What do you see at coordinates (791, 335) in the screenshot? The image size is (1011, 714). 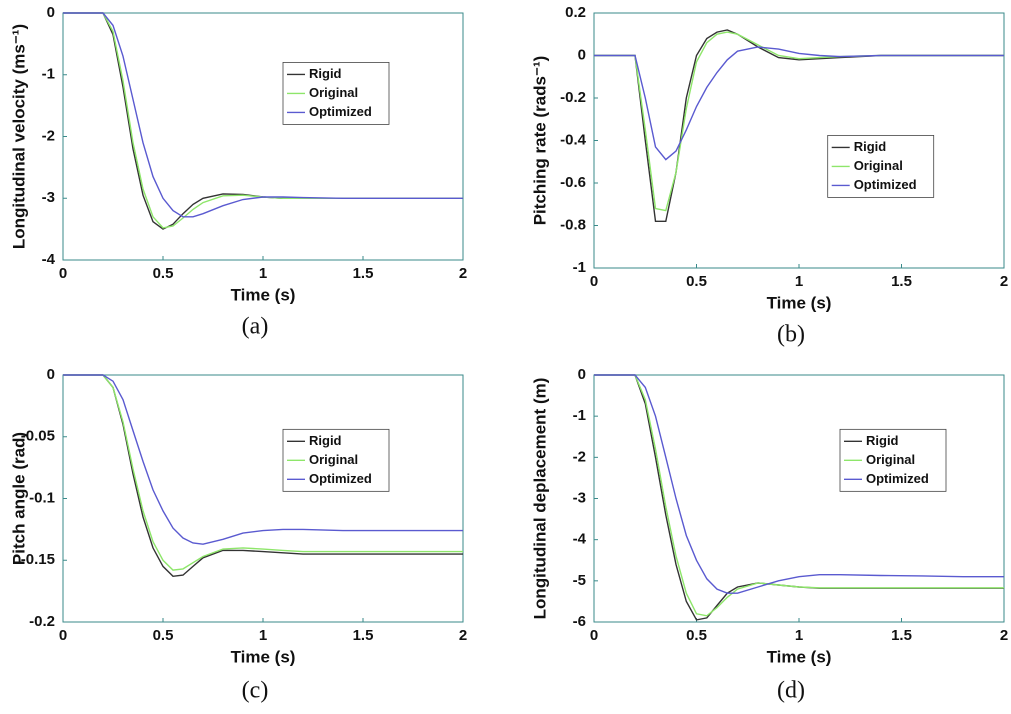 I see `caption: (b)` at bounding box center [791, 335].